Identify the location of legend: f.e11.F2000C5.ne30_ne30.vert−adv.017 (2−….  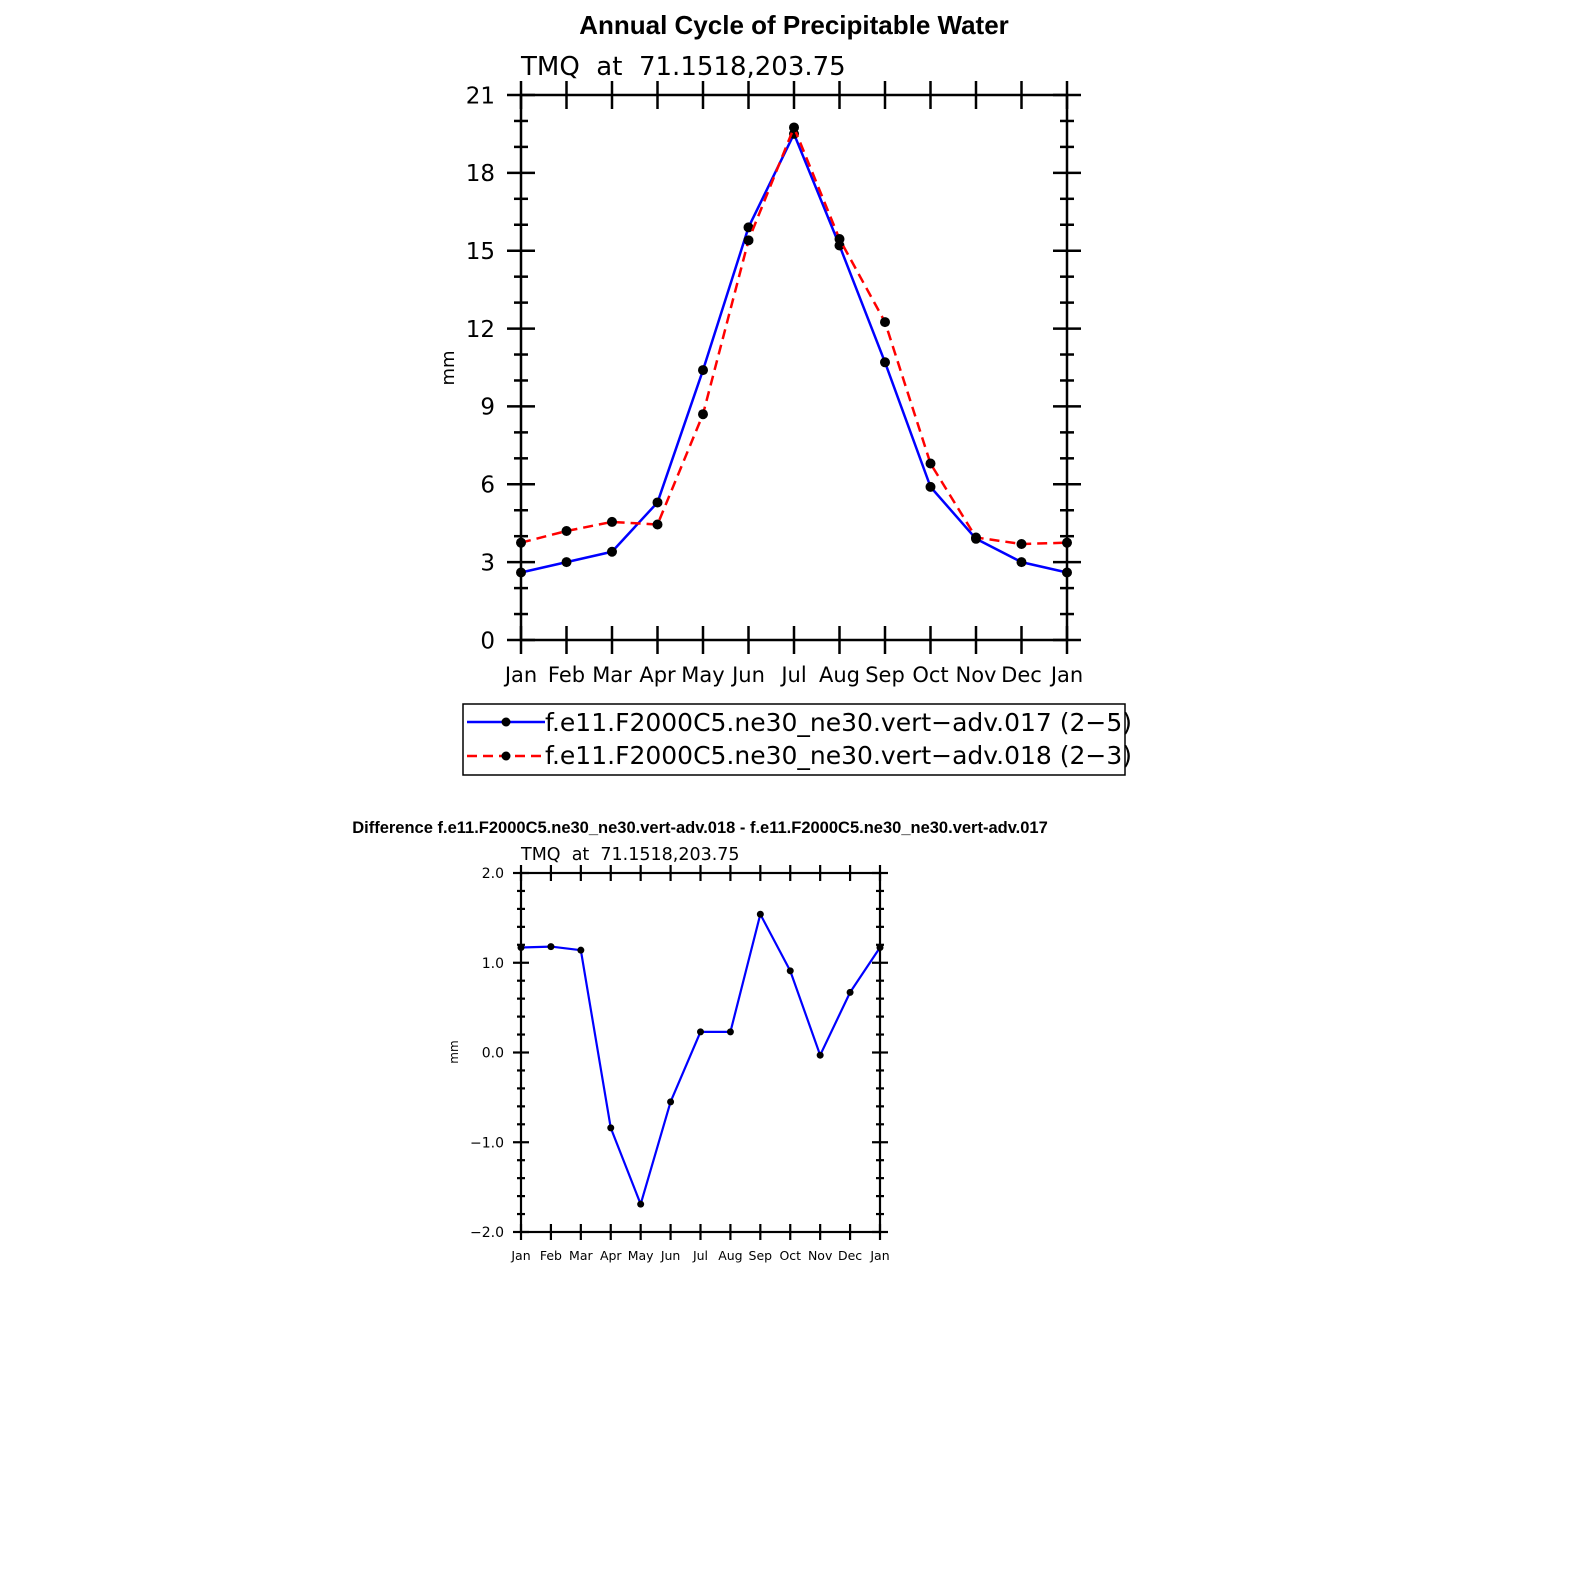
(797, 739).